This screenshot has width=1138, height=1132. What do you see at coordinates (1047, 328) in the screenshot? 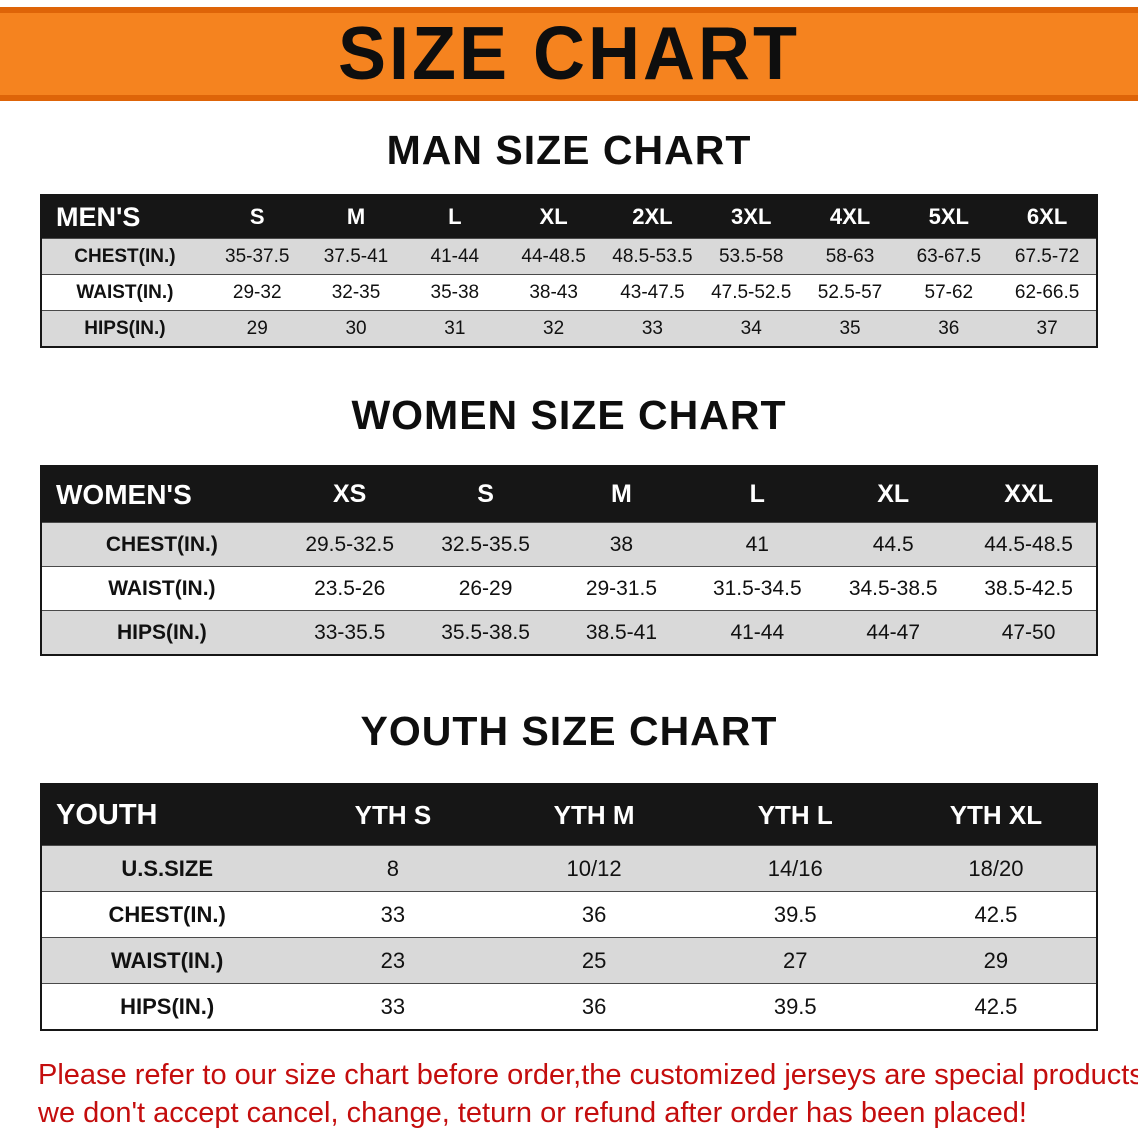
I see `value-cell: 37` at bounding box center [1047, 328].